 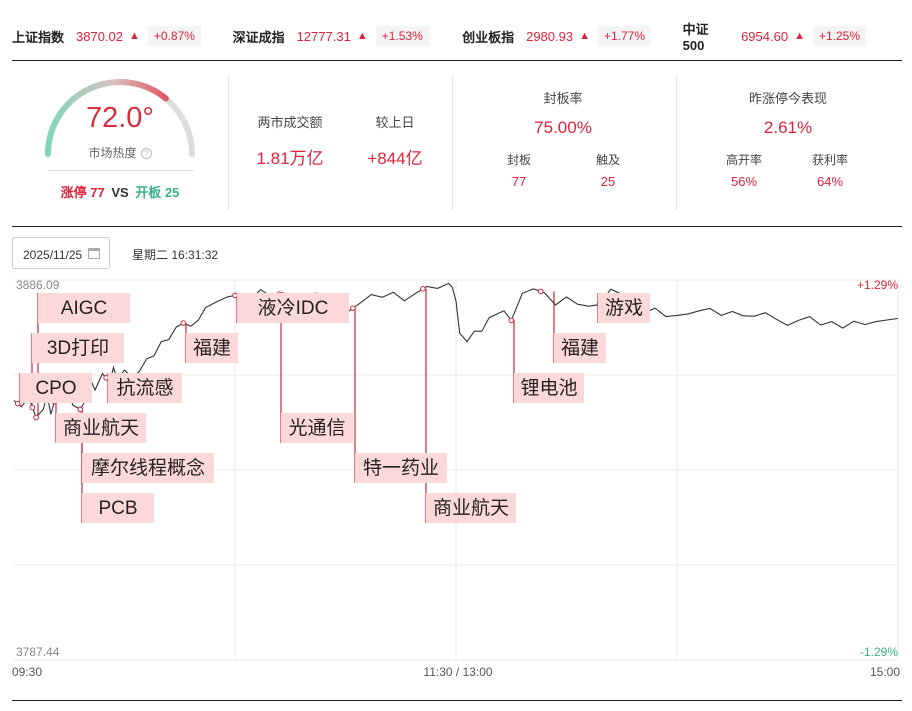 I want to click on market-heat-panel: 72.0° 市场热度? 涨停 77 VS 开板 25, so click(x=120, y=138).